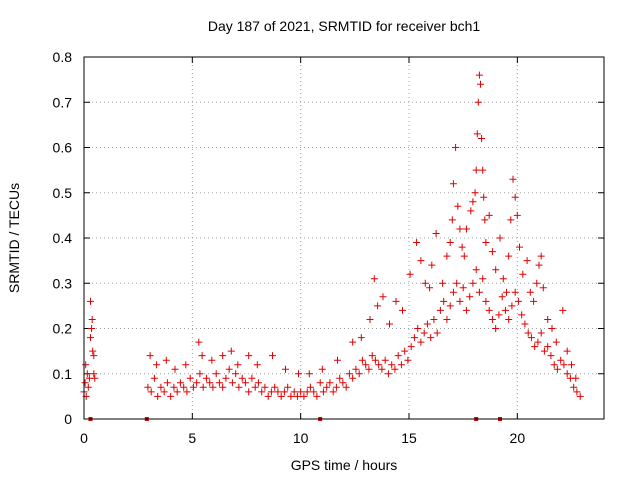 The height and width of the screenshot is (480, 640). I want to click on y-tick-label: 0.4, so click(63, 238).